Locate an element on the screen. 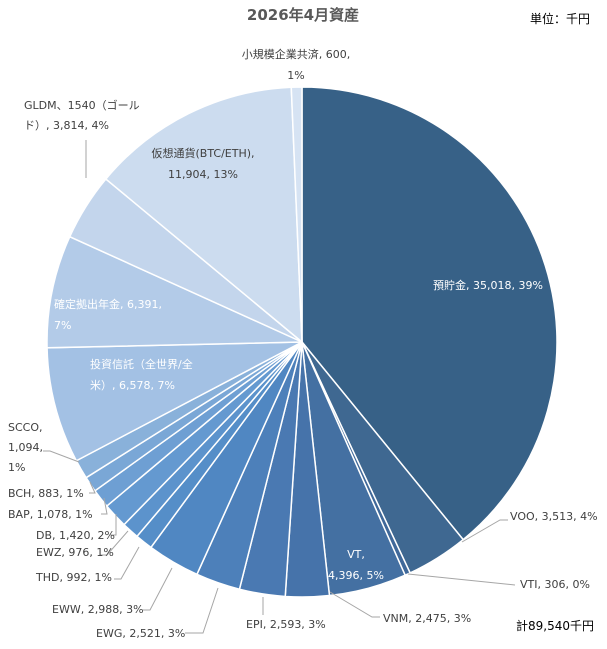 This screenshot has height=649, width=607. data-label: EPI, 2,593, 3% is located at coordinates (286, 624).